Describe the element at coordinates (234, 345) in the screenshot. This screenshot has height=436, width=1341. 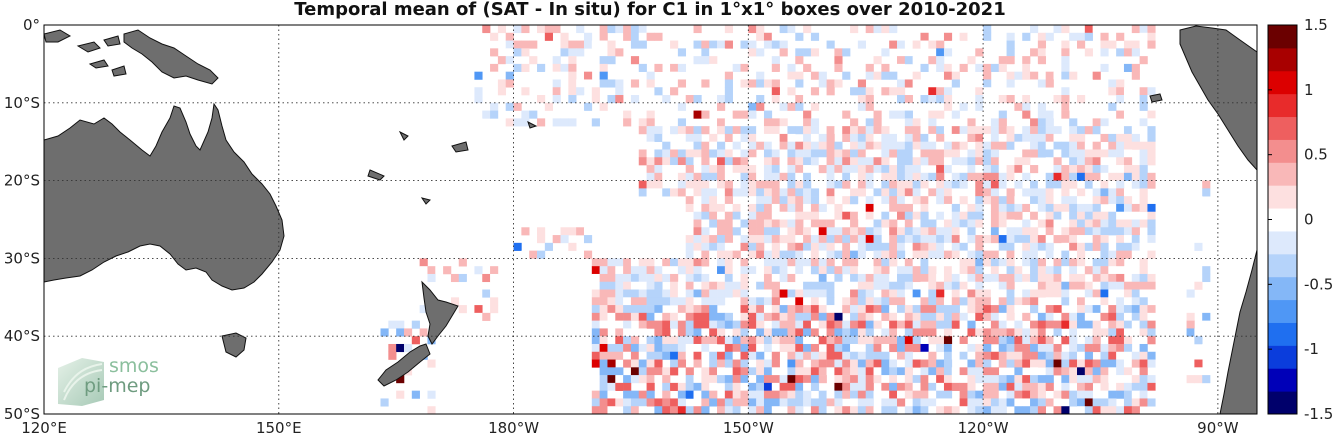
I see `land-tasmania` at that location.